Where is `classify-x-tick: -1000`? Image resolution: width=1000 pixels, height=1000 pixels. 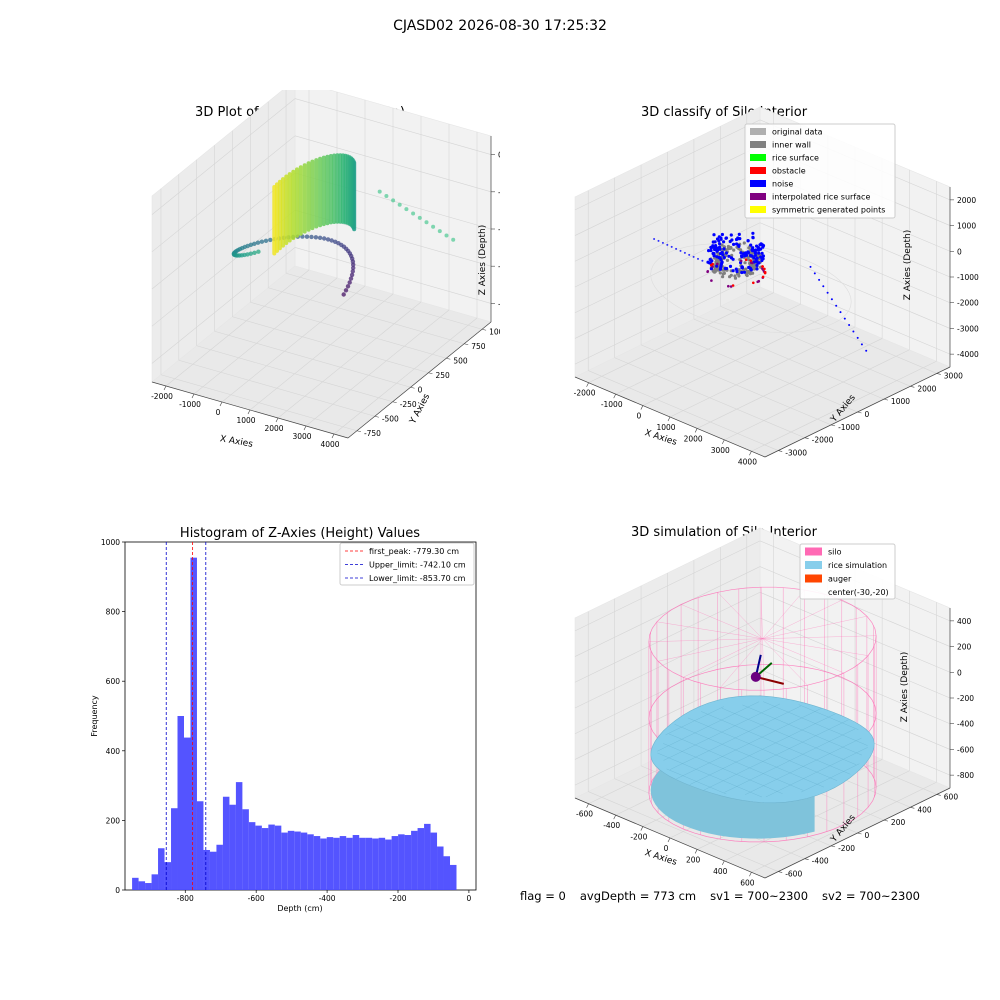
classify-x-tick: -1000 is located at coordinates (612, 404).